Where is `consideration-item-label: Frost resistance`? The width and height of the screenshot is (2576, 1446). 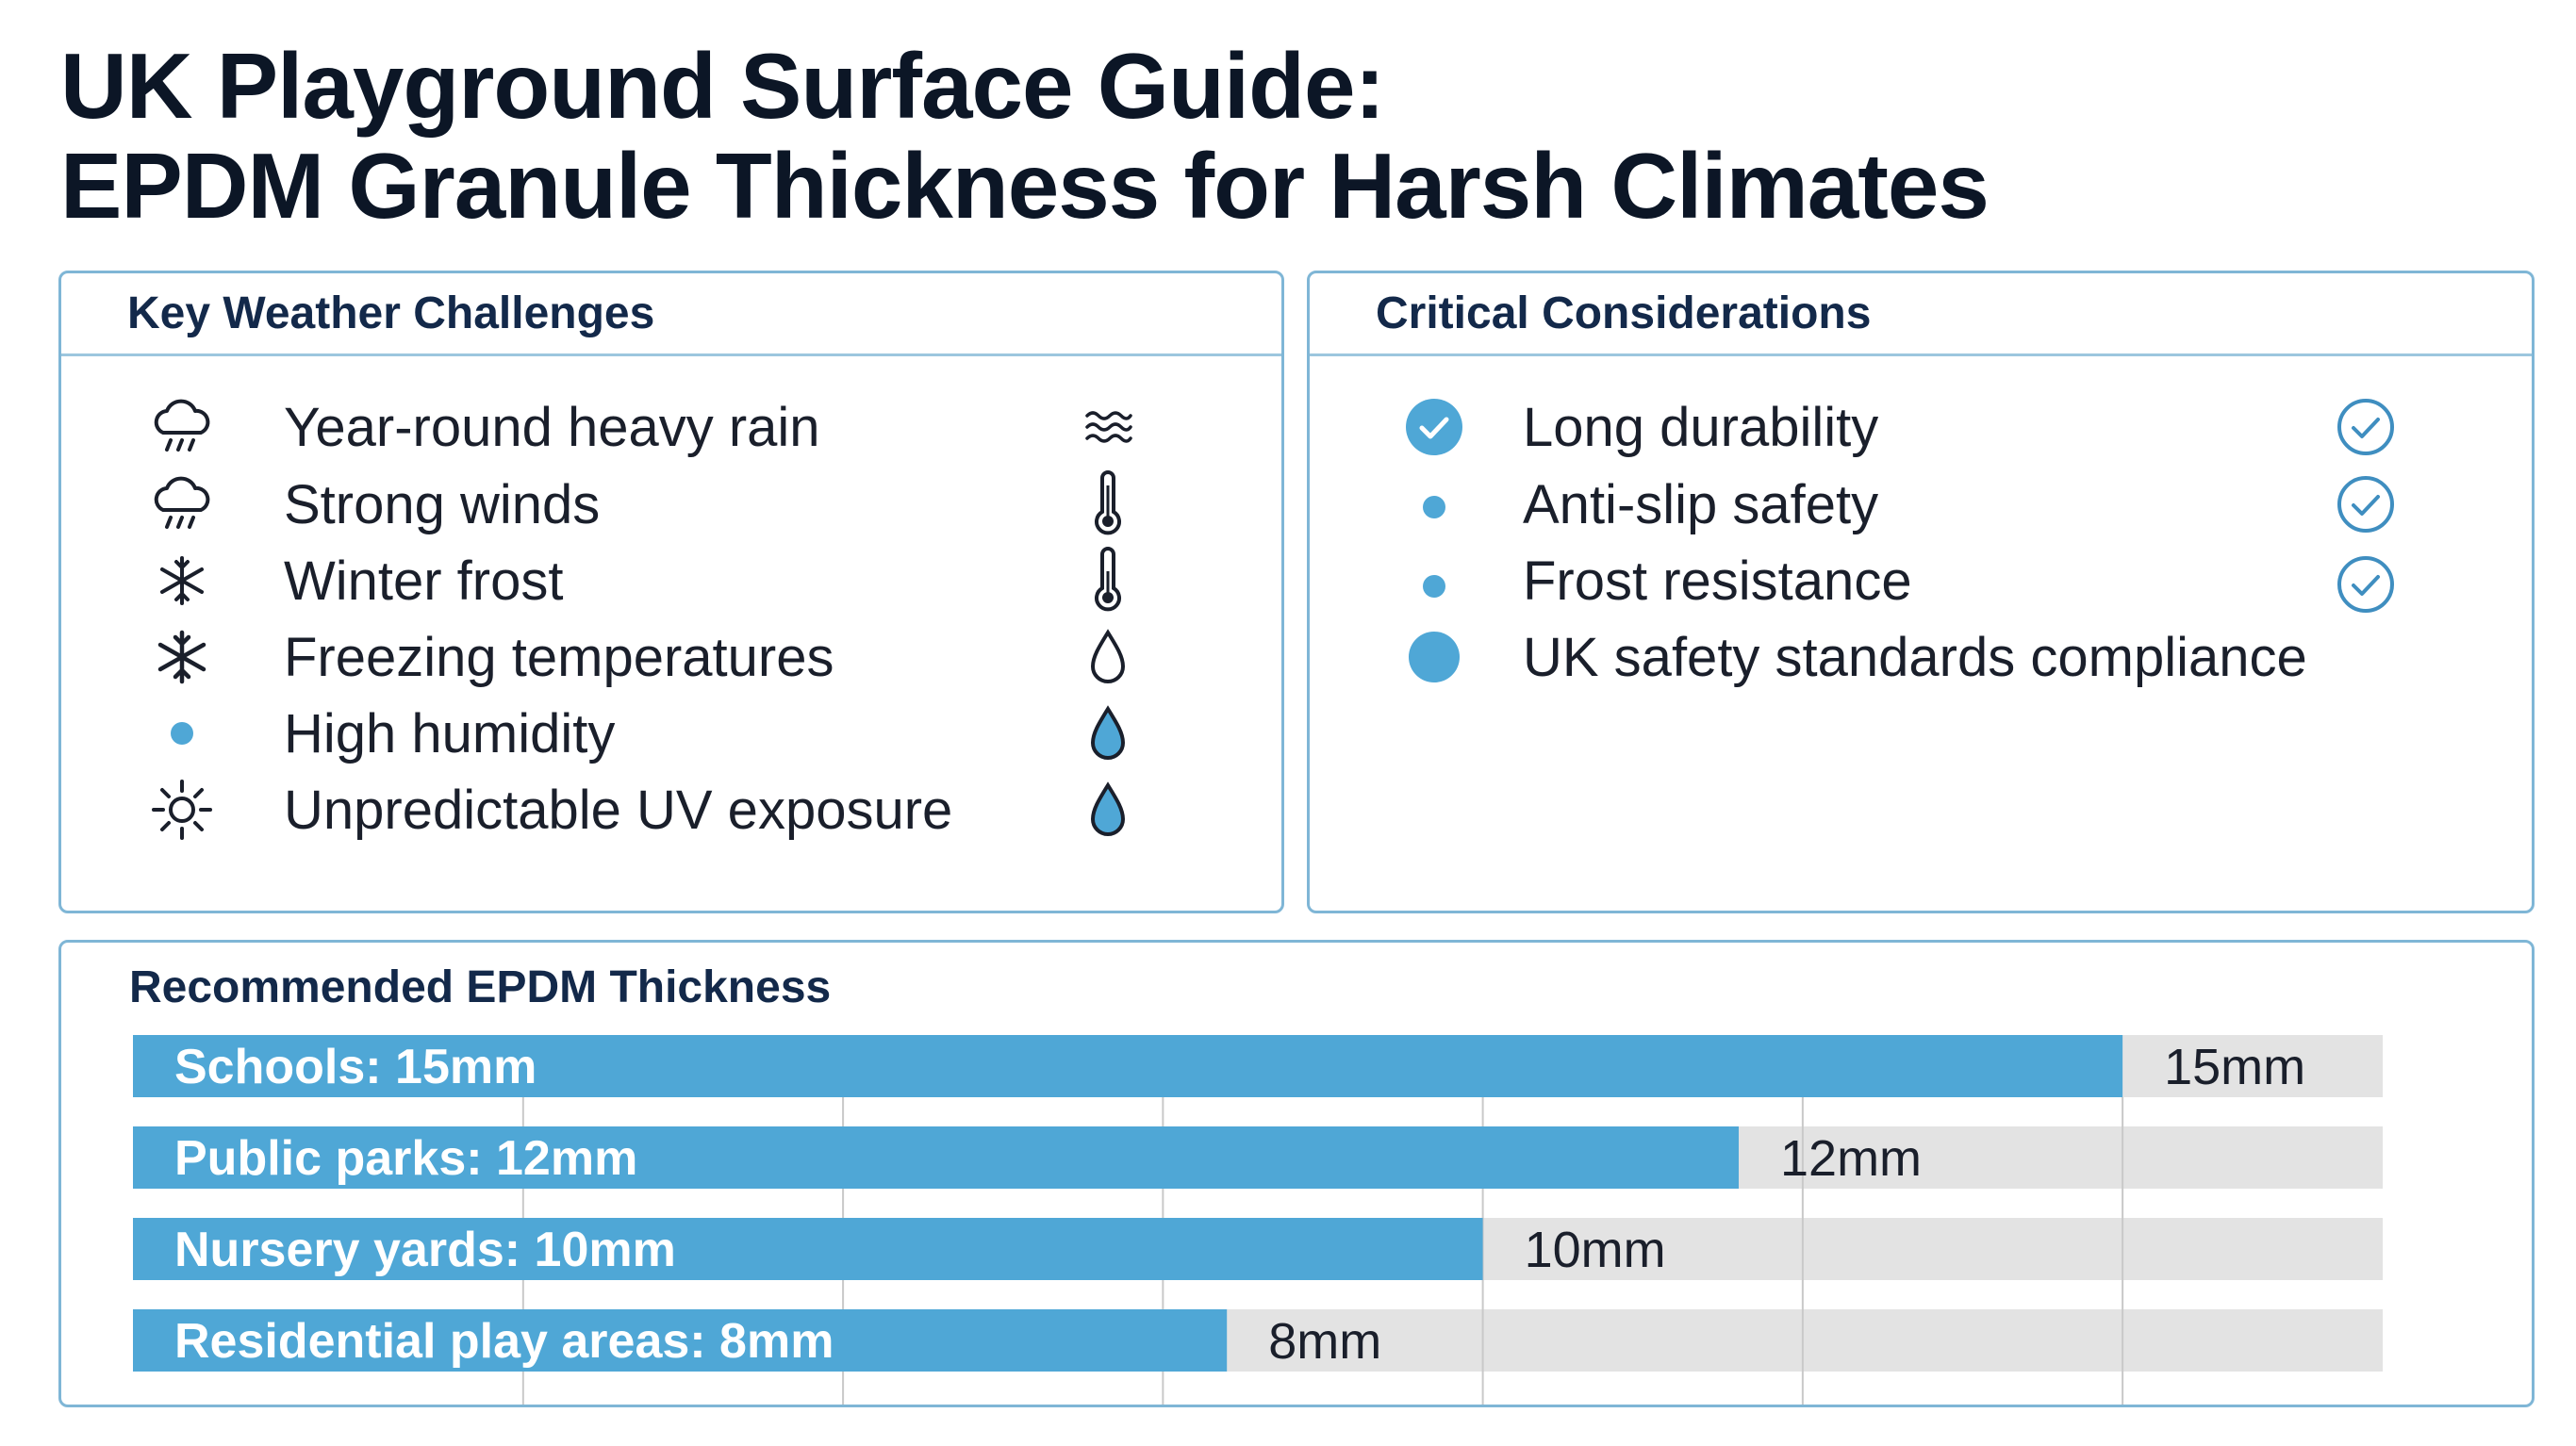 consideration-item-label: Frost resistance is located at coordinates (1717, 581).